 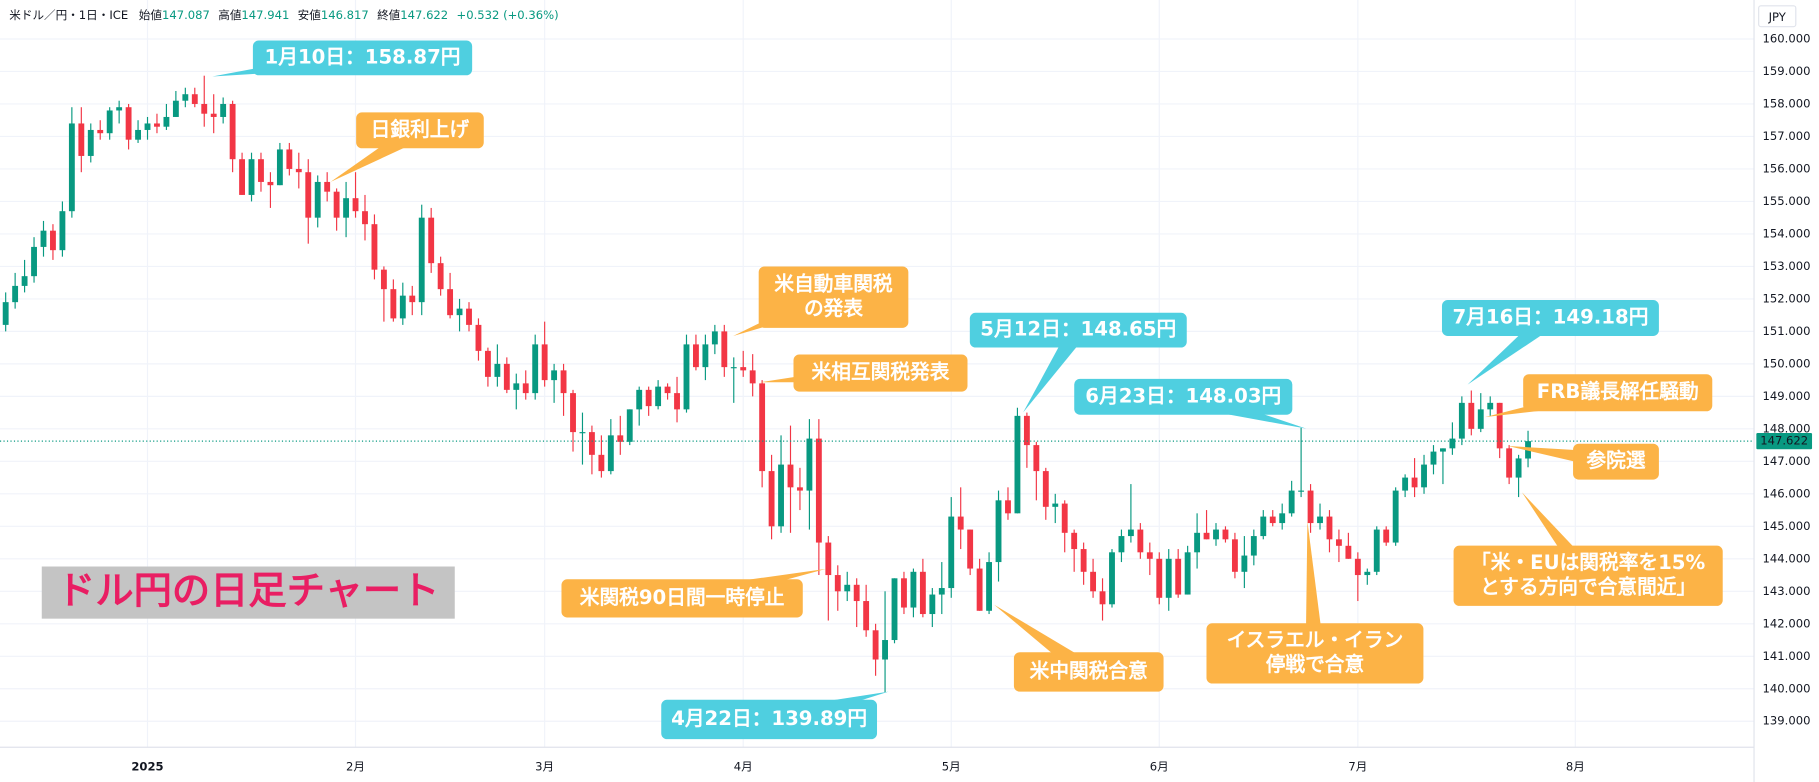 I want to click on callout-text: 米相互関税発表, so click(x=881, y=372).